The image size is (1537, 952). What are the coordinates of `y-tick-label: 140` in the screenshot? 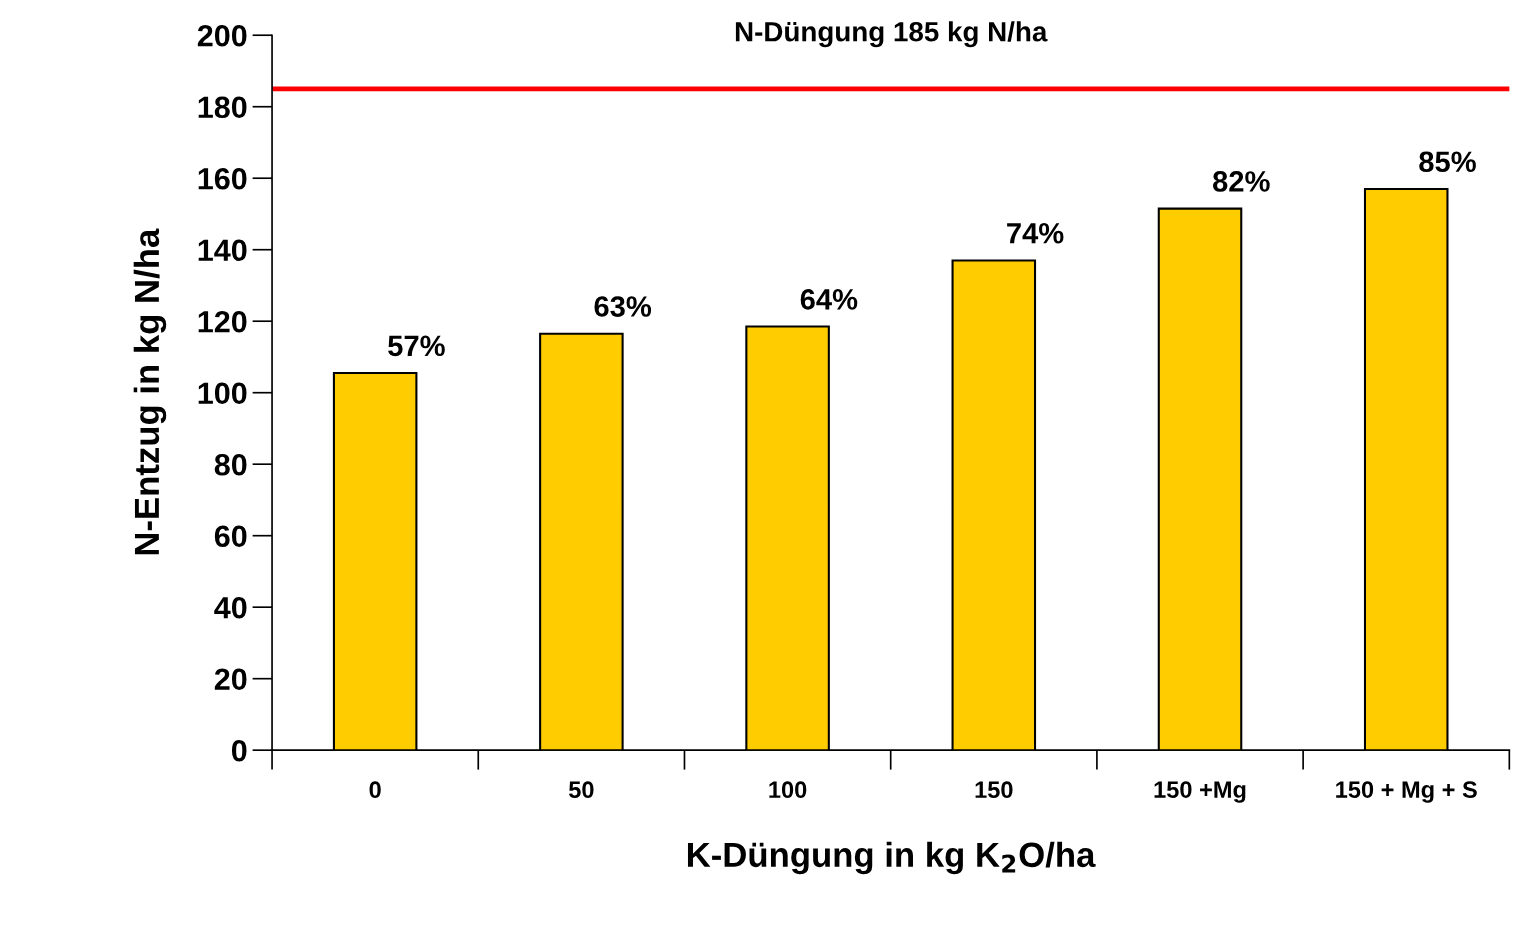 It's located at (222, 250).